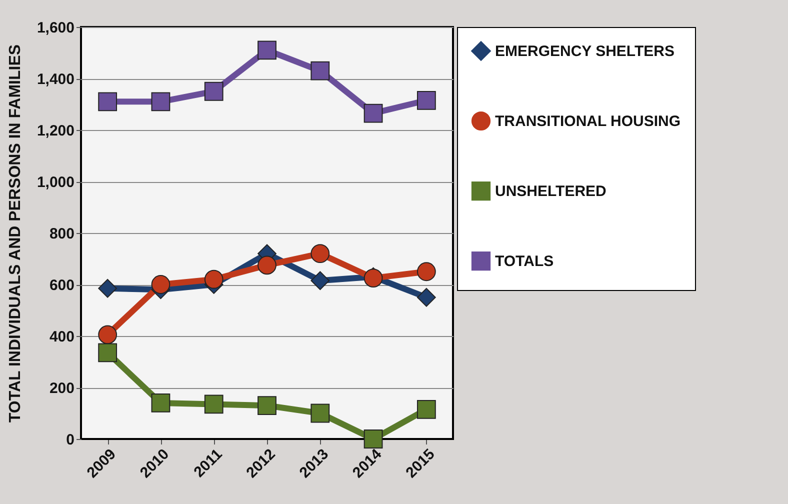 Image resolution: width=788 pixels, height=504 pixels. What do you see at coordinates (55, 28) in the screenshot?
I see `y-tick-label: 1,600` at bounding box center [55, 28].